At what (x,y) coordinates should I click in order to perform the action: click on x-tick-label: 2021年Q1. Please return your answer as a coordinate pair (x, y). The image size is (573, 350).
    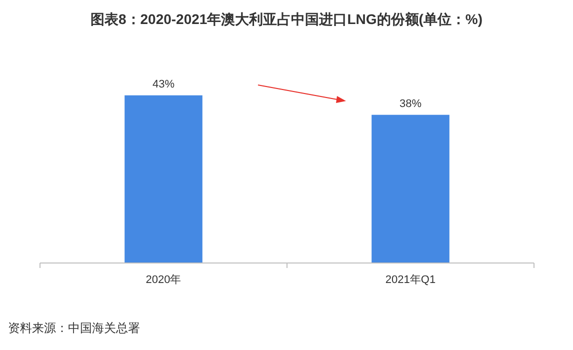
    Looking at the image, I should click on (410, 280).